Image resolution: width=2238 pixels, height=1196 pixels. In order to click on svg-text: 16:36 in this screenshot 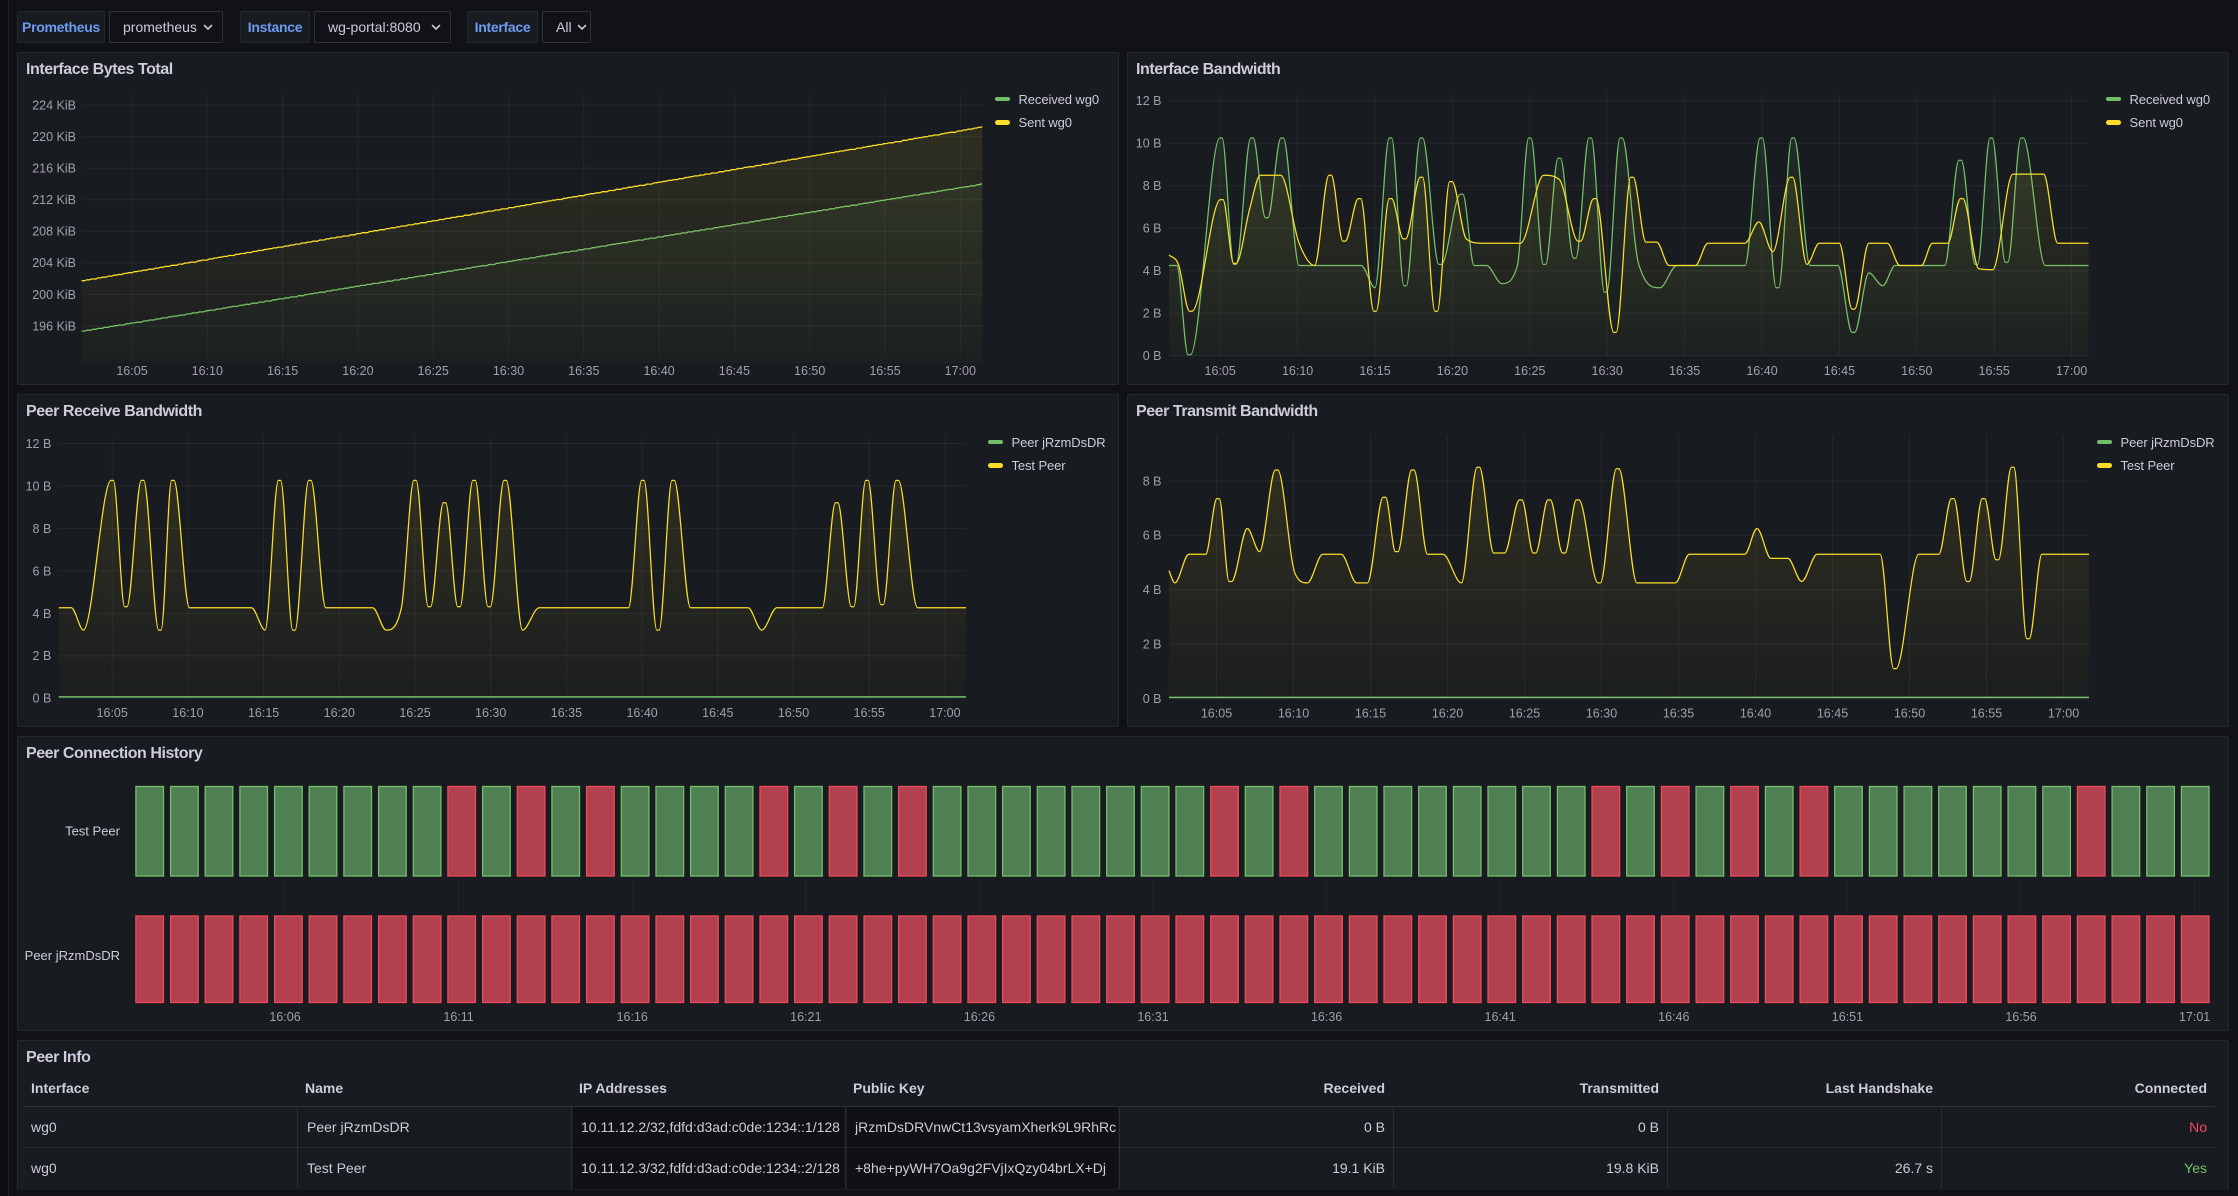, I will do `click(1326, 1017)`.